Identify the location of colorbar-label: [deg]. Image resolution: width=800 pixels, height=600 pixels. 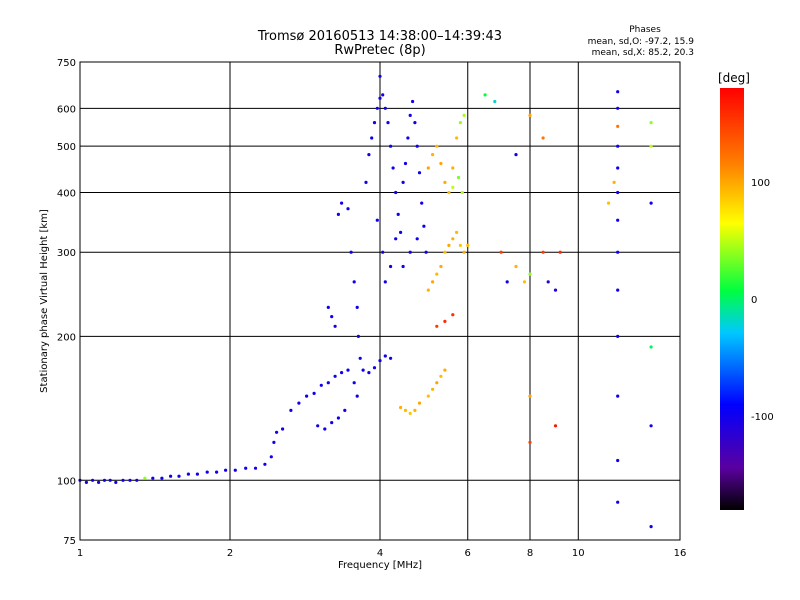
(734, 78).